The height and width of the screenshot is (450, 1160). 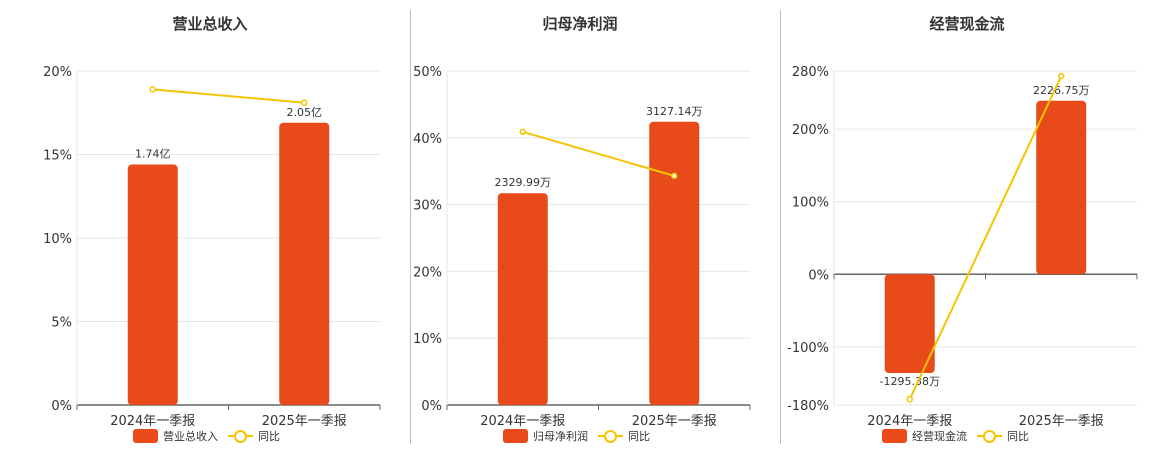 What do you see at coordinates (810, 130) in the screenshot?
I see `y-tick-label: 200%` at bounding box center [810, 130].